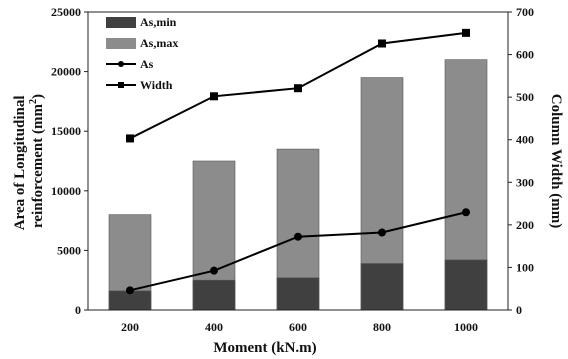 The image size is (568, 359). Describe the element at coordinates (20, 163) in the screenshot. I see `left-axis-title-line1: Area of Longitudinal` at that location.